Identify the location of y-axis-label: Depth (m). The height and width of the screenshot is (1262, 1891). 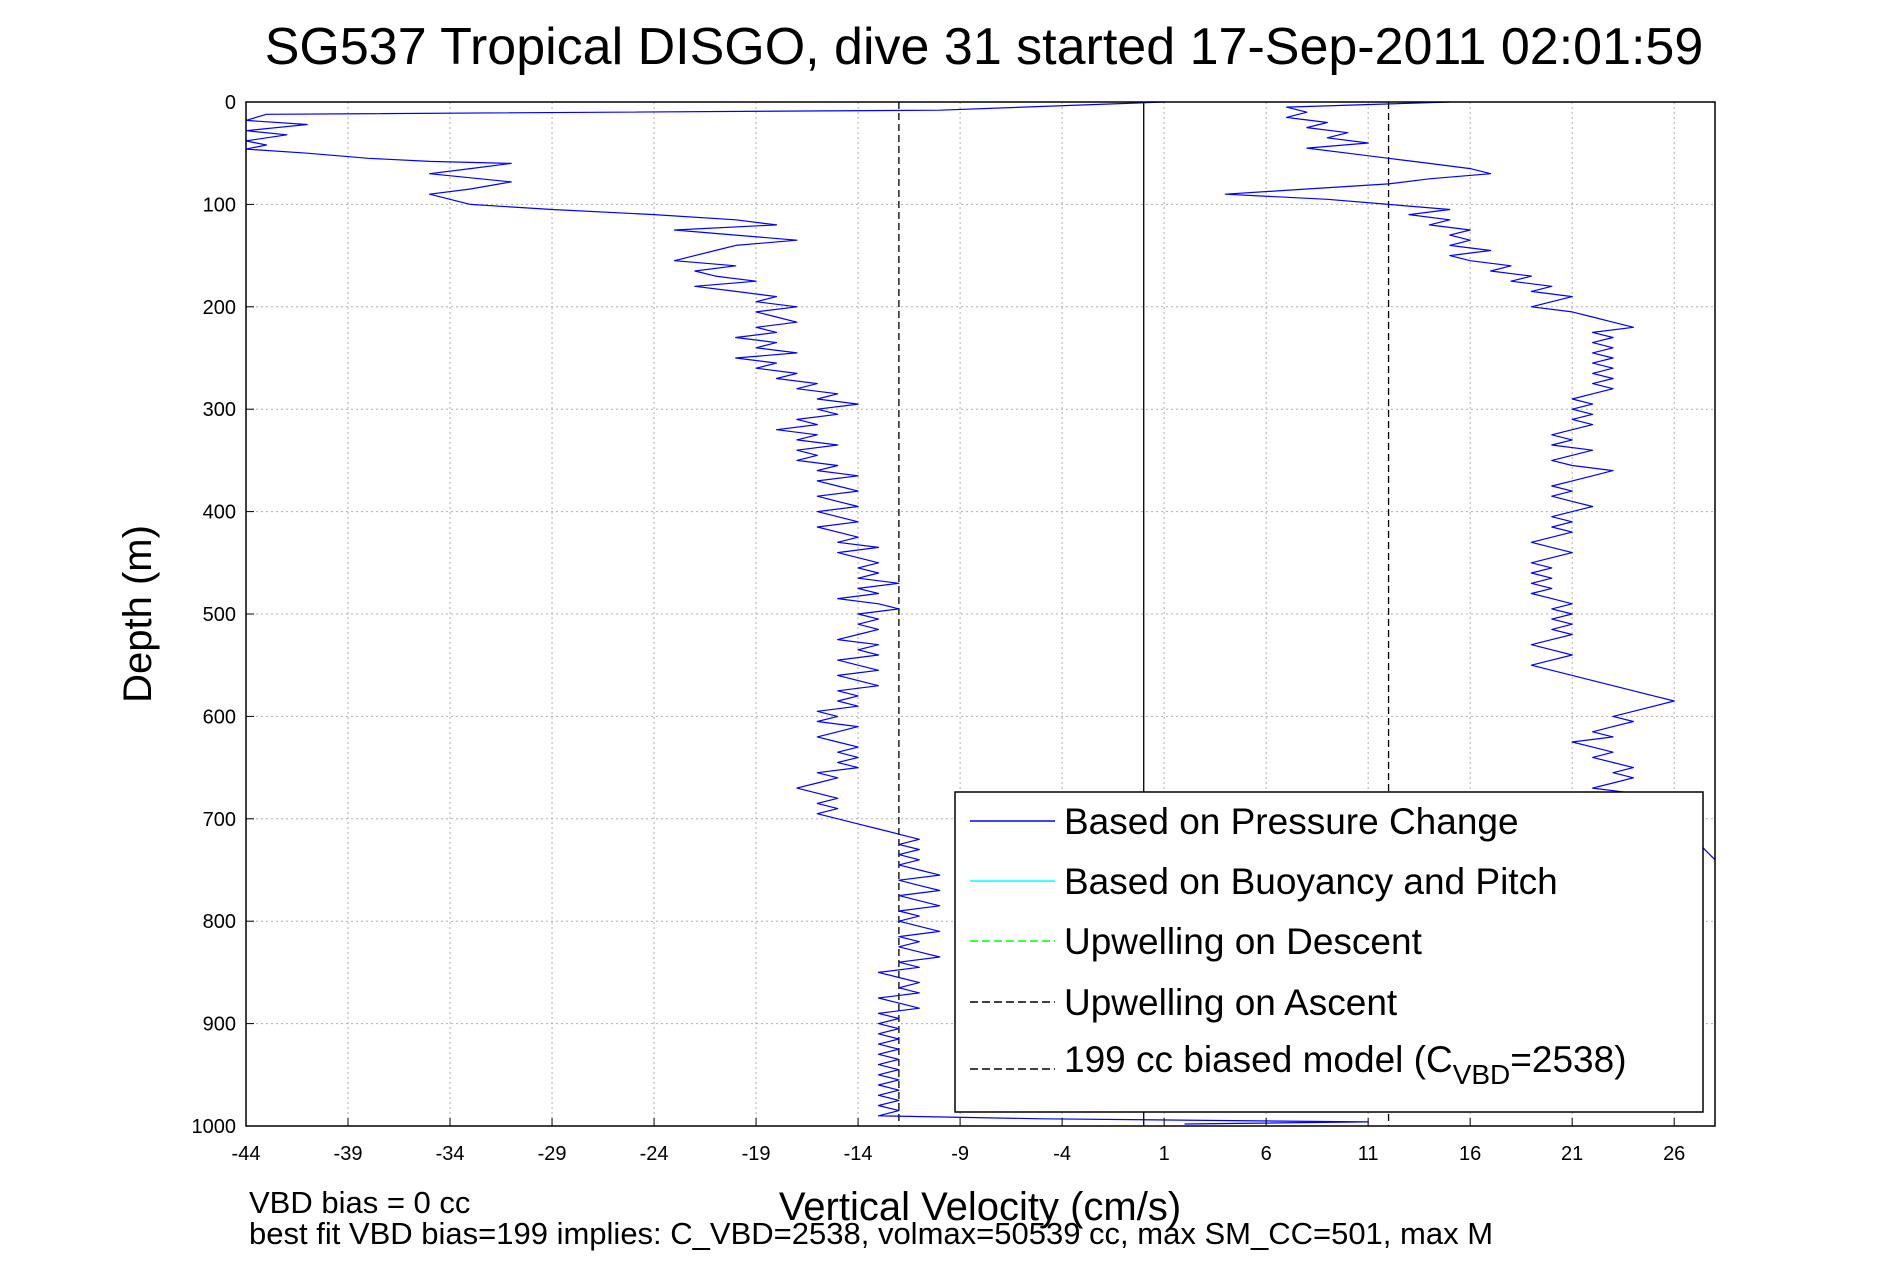
(138, 614).